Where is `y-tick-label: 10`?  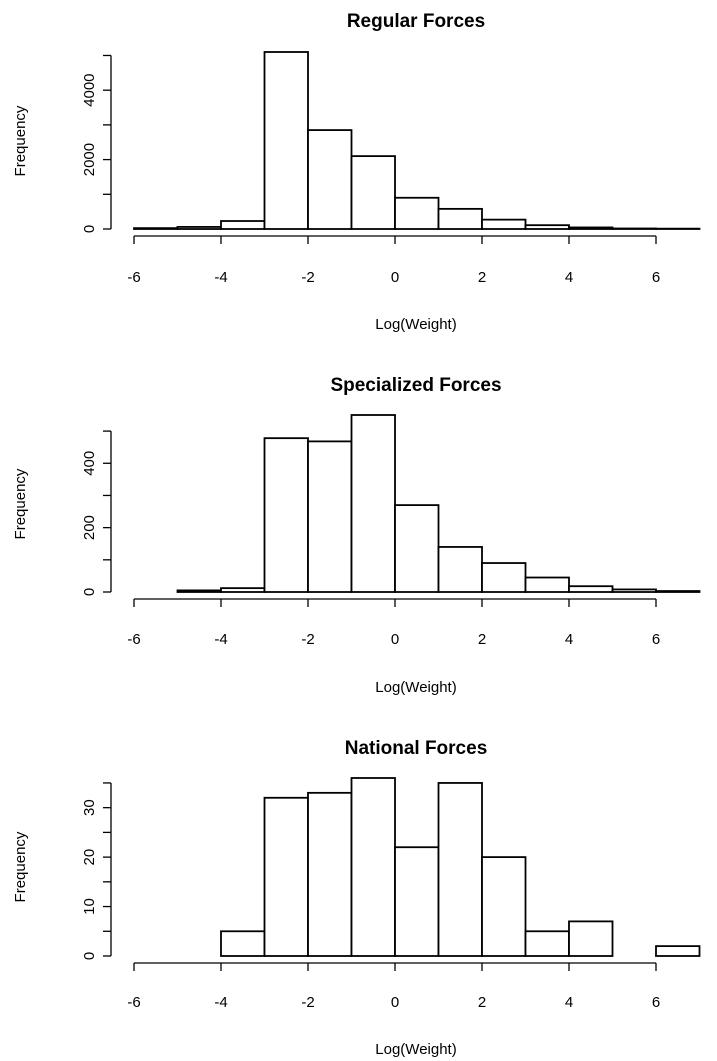
y-tick-label: 10 is located at coordinates (89, 906).